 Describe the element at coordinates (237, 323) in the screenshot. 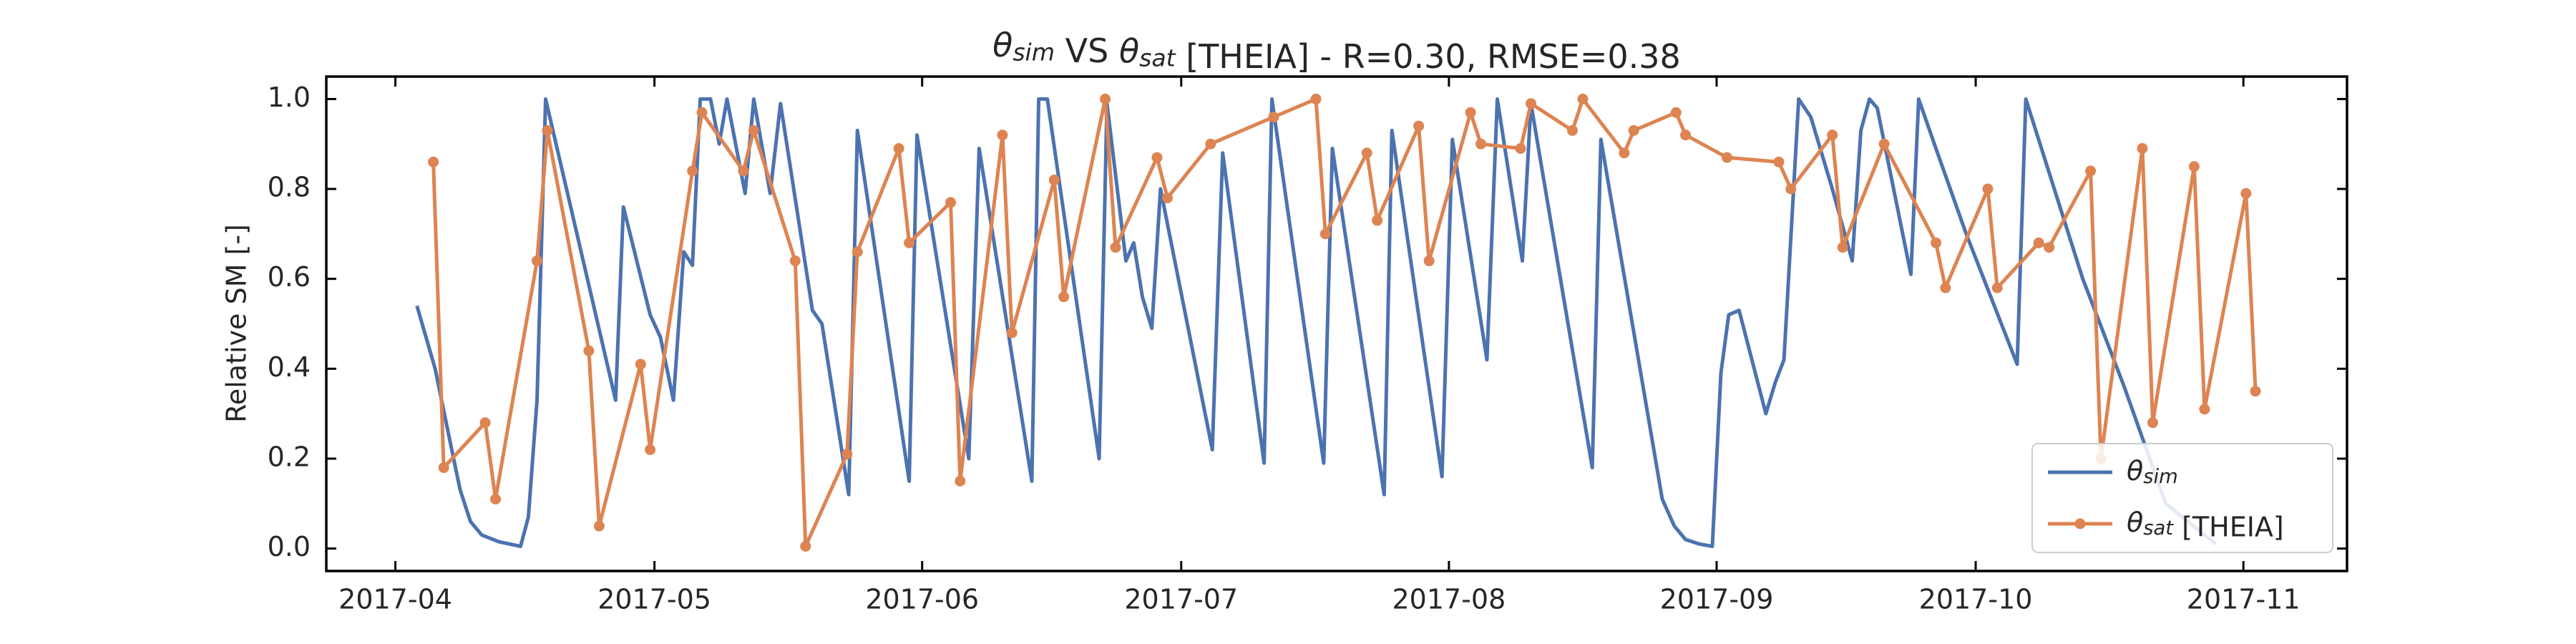

I see `y-axis-label: Relative SM [-]` at that location.